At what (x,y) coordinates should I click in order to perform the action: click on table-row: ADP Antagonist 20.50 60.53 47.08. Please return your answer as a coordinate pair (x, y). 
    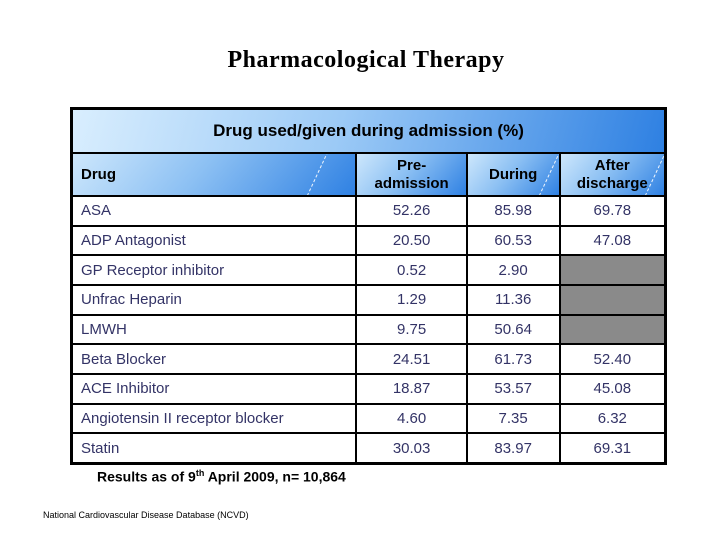
    Looking at the image, I should click on (368, 239).